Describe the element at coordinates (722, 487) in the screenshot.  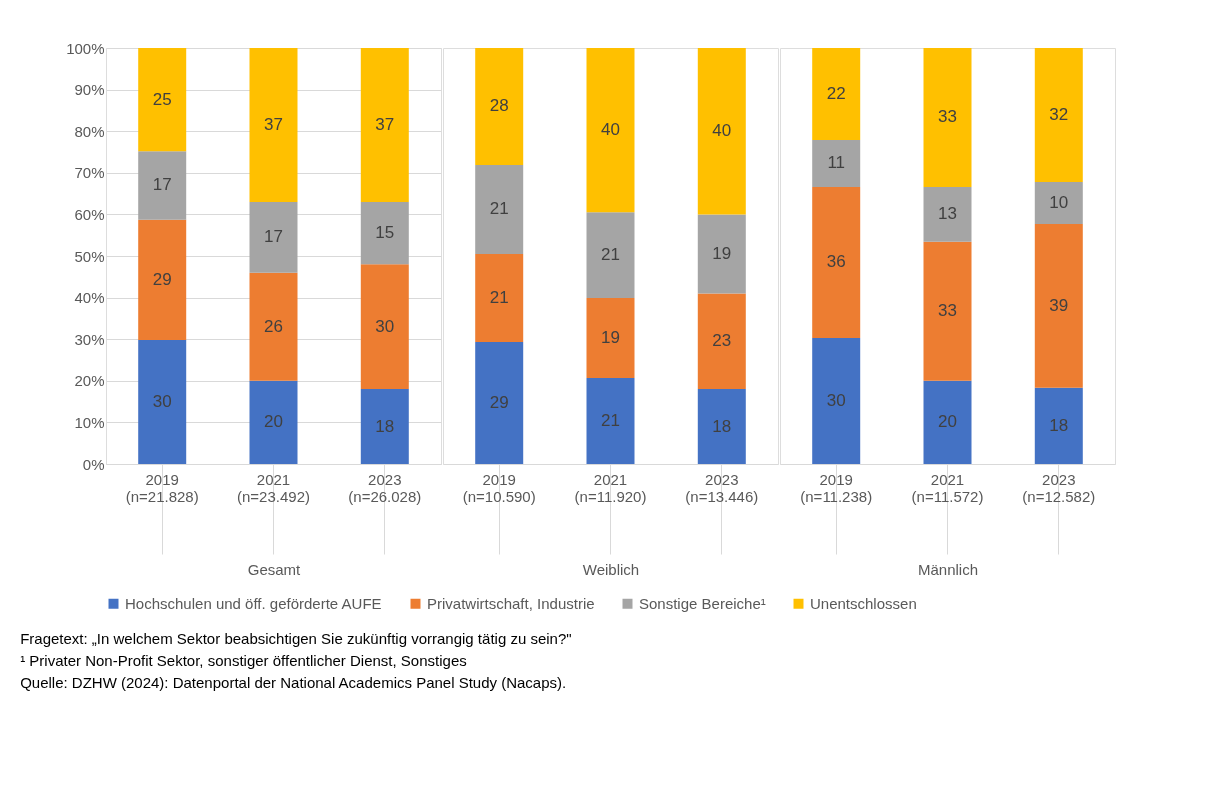
I see `x-tick-label: 2023 (n=13.446)` at that location.